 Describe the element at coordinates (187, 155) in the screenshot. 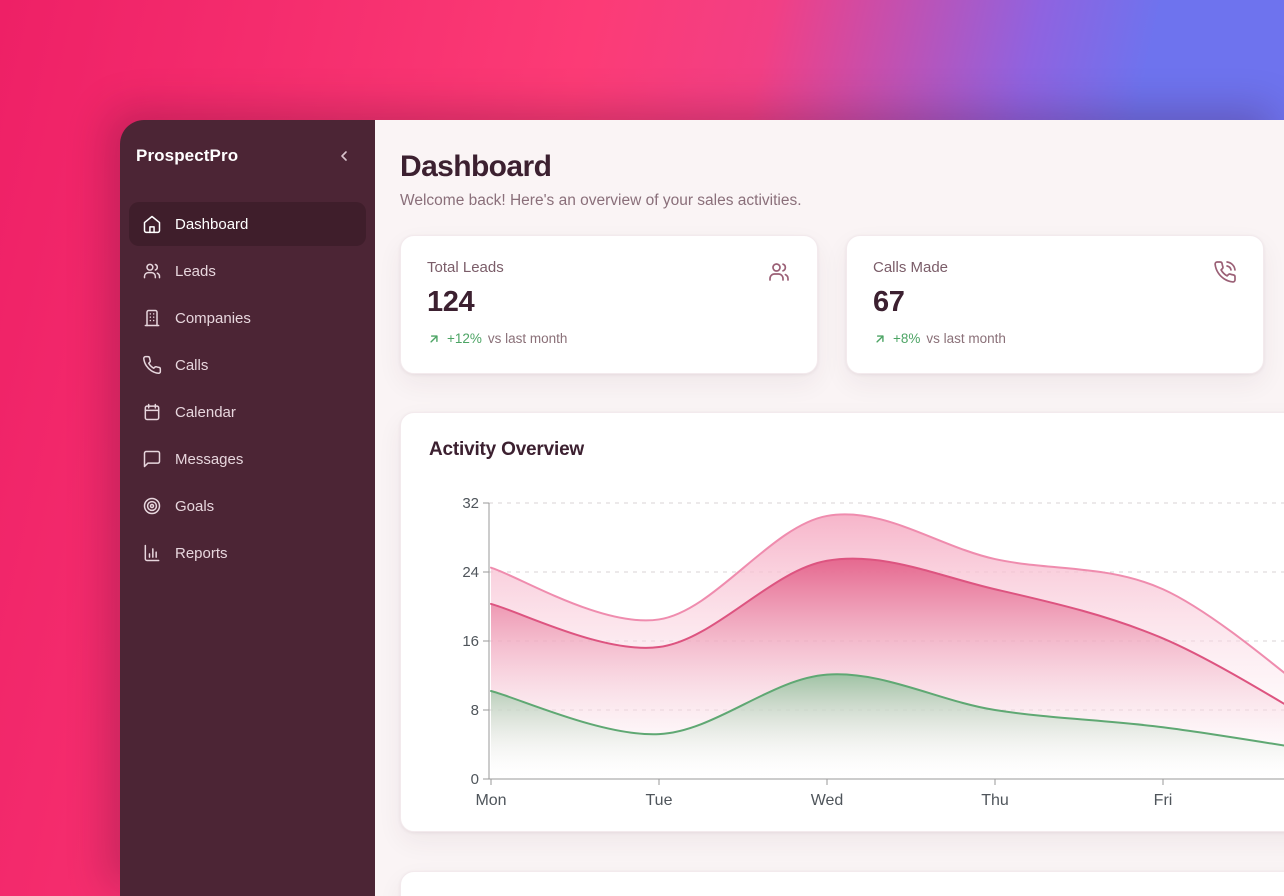

I see `app-brand: ProspectPro` at that location.